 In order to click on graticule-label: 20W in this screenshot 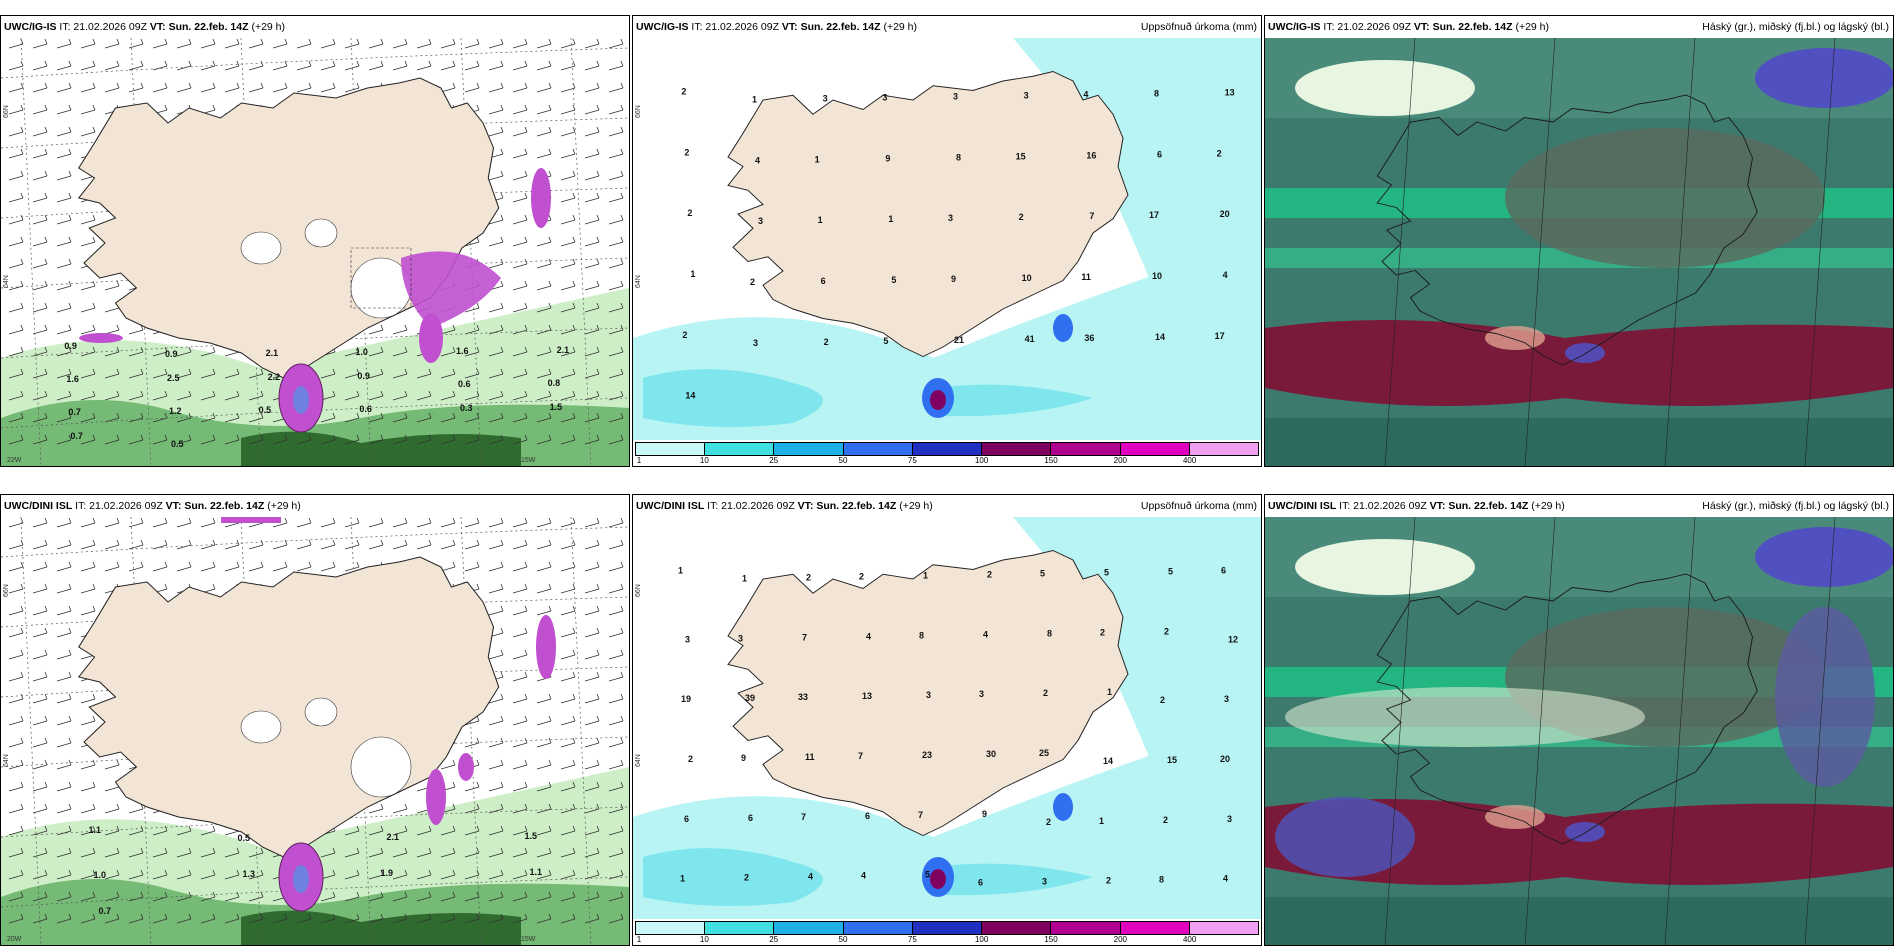, I will do `click(14, 939)`.